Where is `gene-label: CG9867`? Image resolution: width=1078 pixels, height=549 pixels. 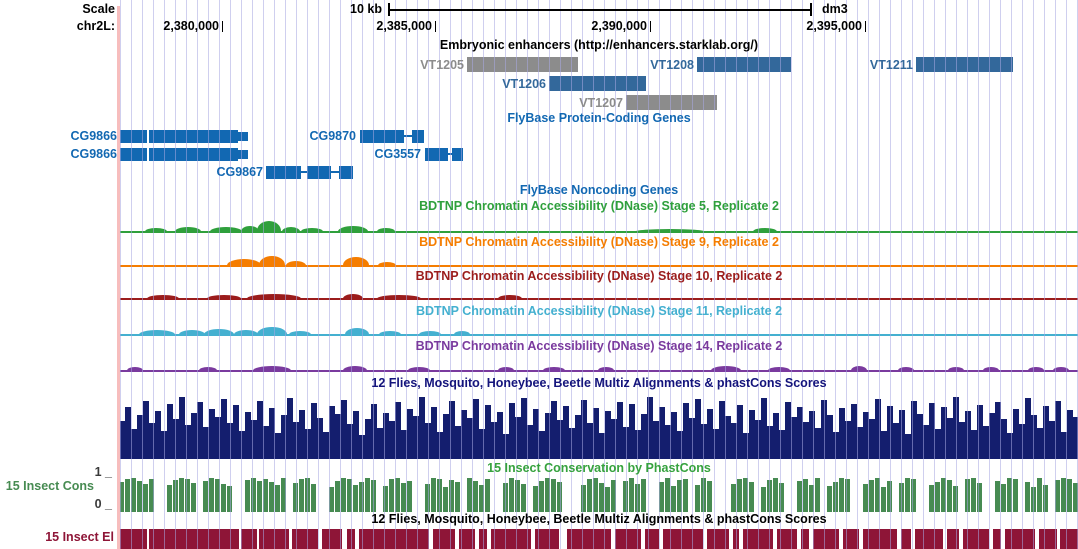
gene-label: CG9867 is located at coordinates (239, 172).